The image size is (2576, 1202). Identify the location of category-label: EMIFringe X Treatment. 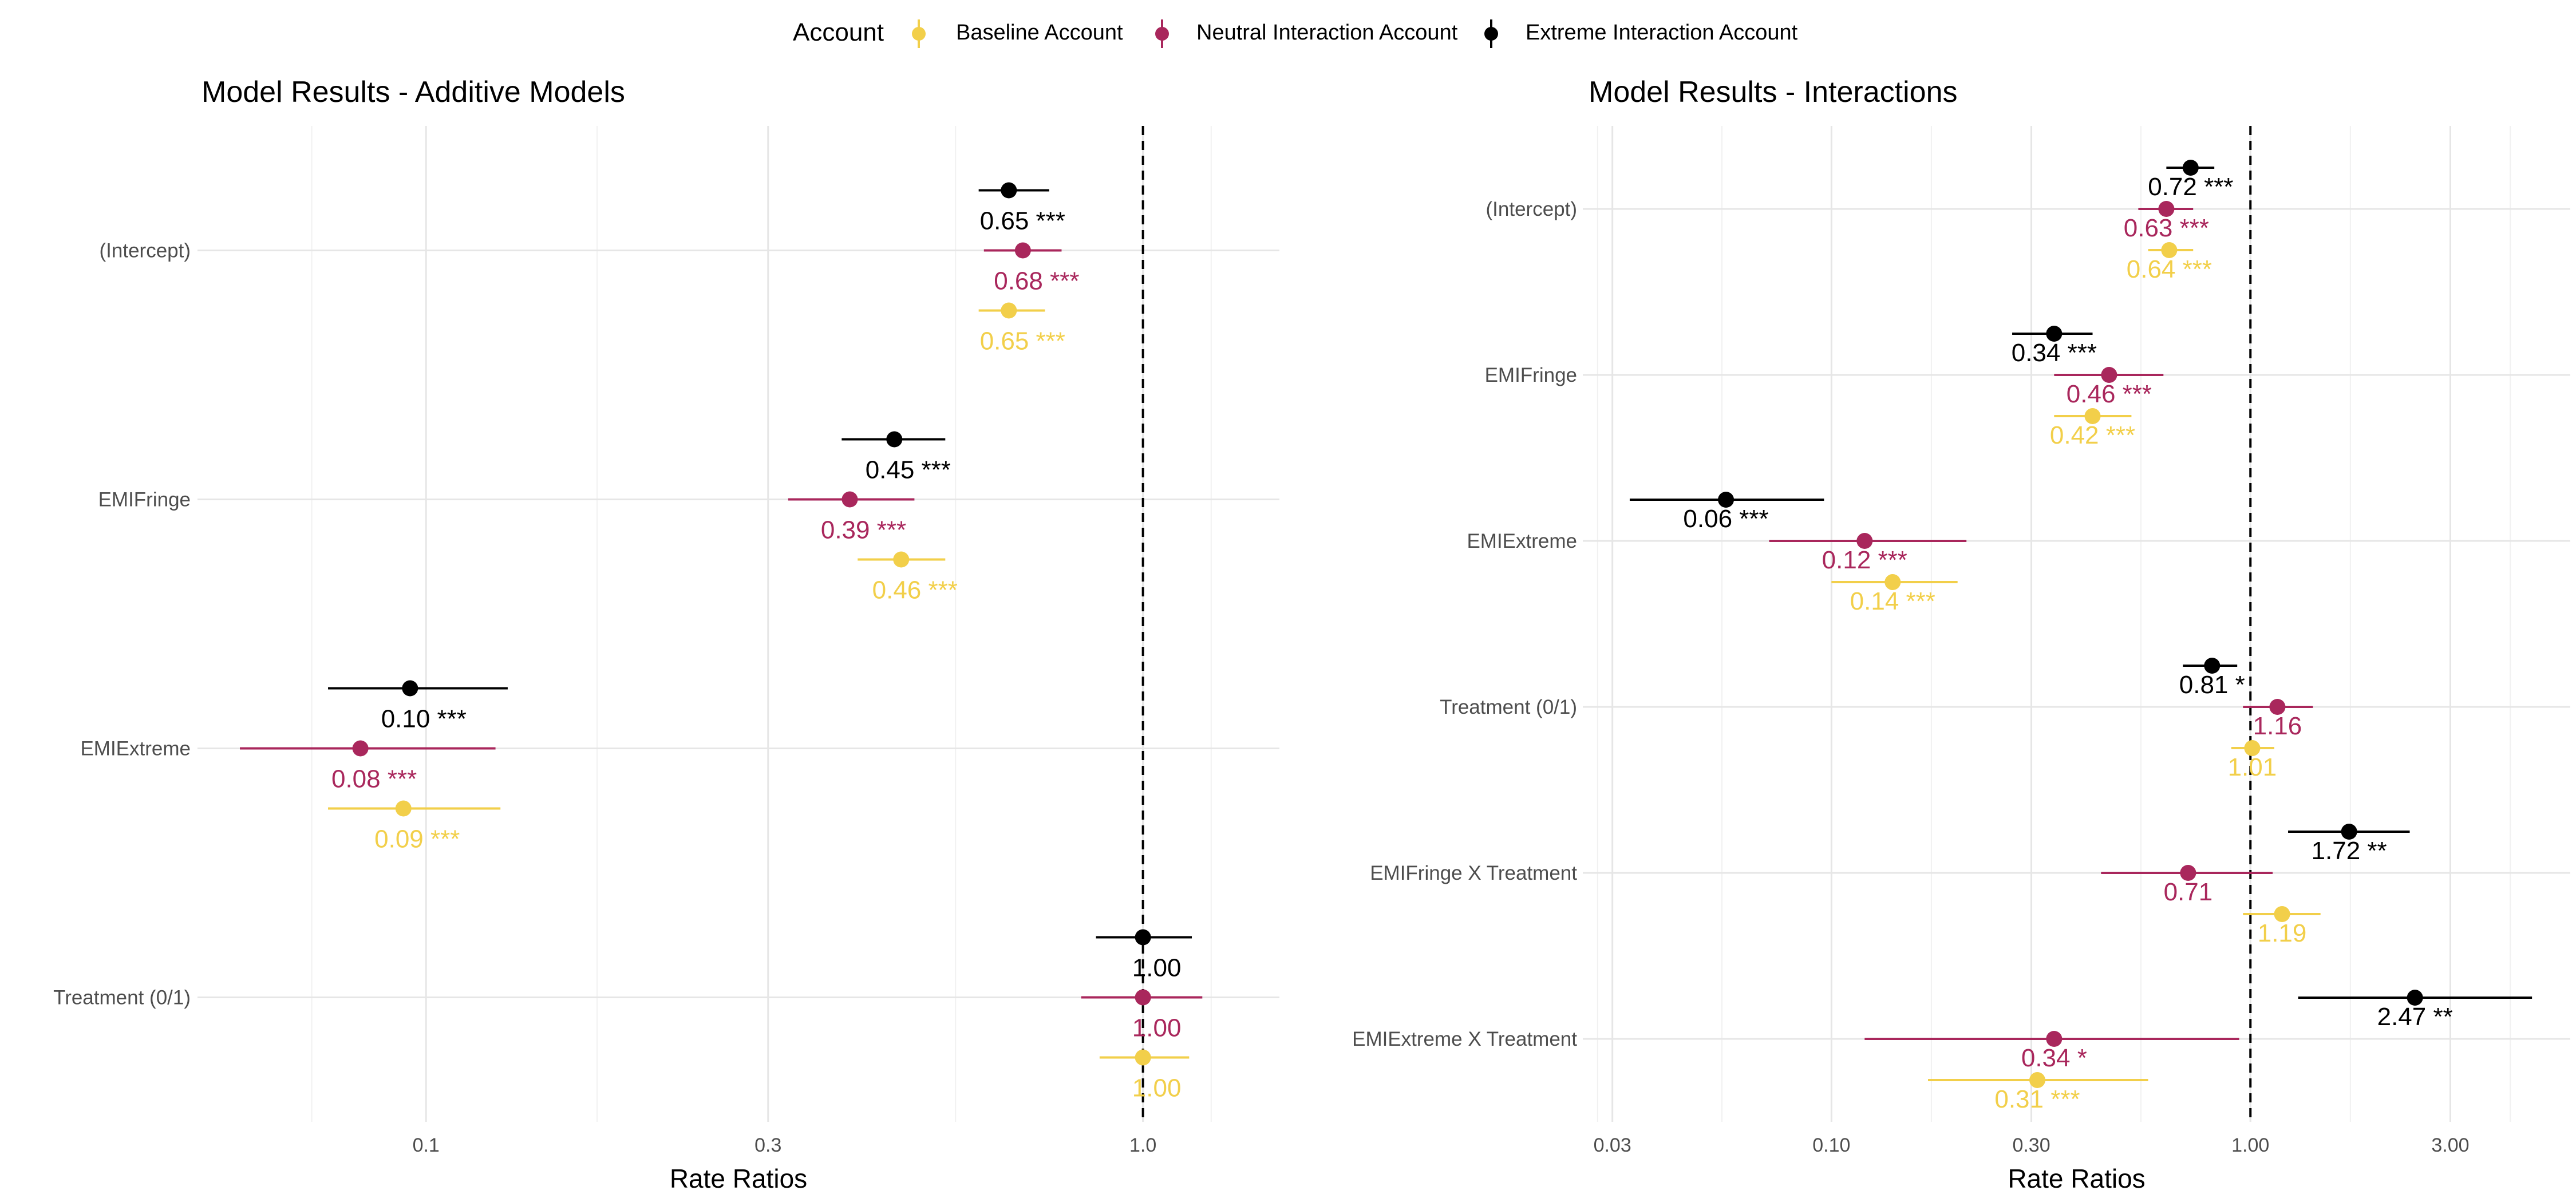
(1473, 873).